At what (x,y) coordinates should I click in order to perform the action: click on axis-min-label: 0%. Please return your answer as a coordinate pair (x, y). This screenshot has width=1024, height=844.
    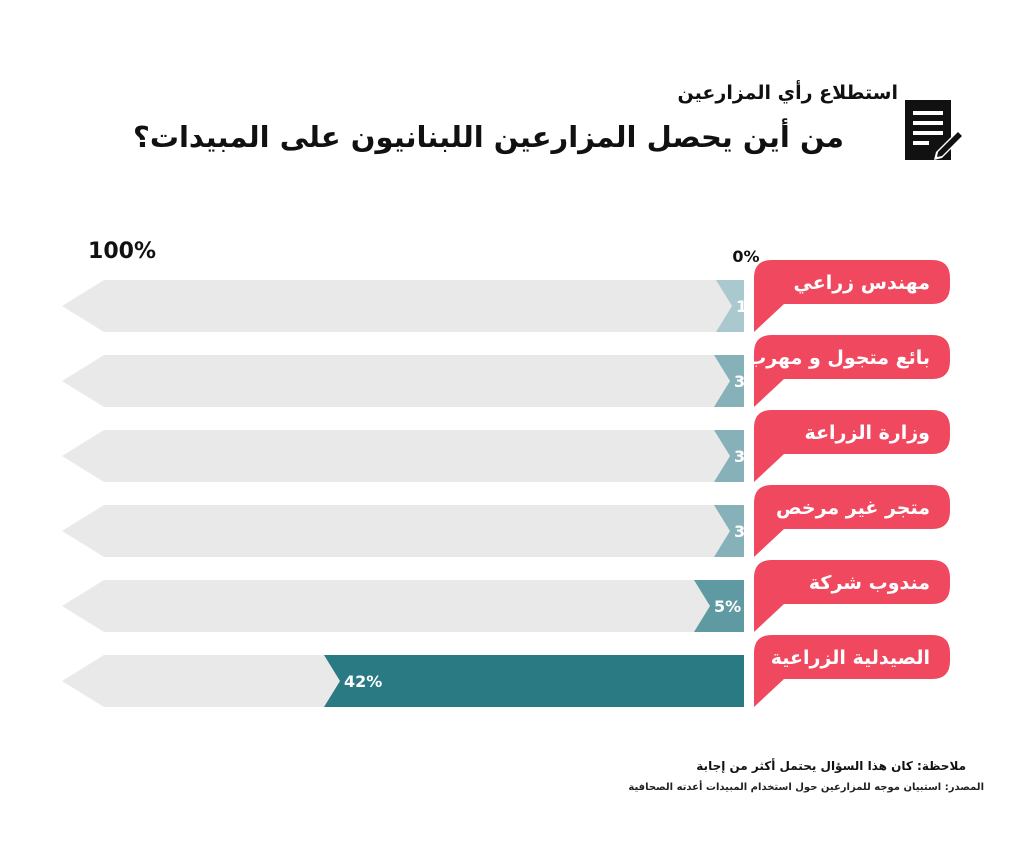
    Looking at the image, I should click on (745, 256).